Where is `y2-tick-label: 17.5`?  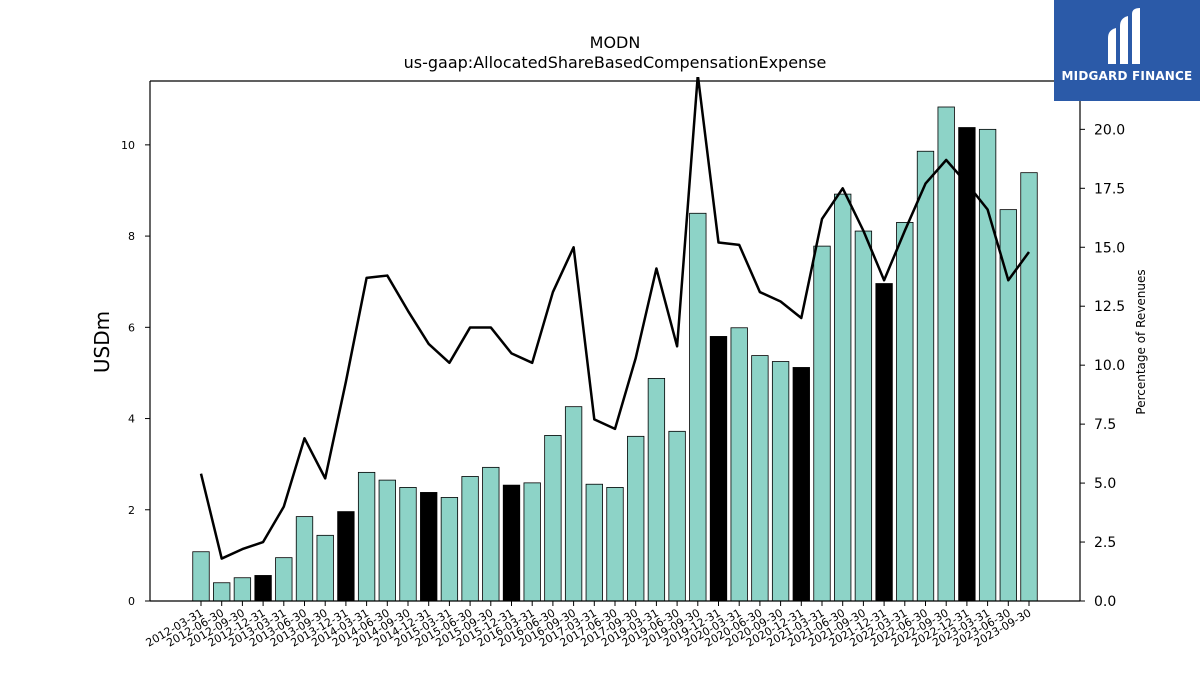
y2-tick-label: 17.5 is located at coordinates (1109, 189).